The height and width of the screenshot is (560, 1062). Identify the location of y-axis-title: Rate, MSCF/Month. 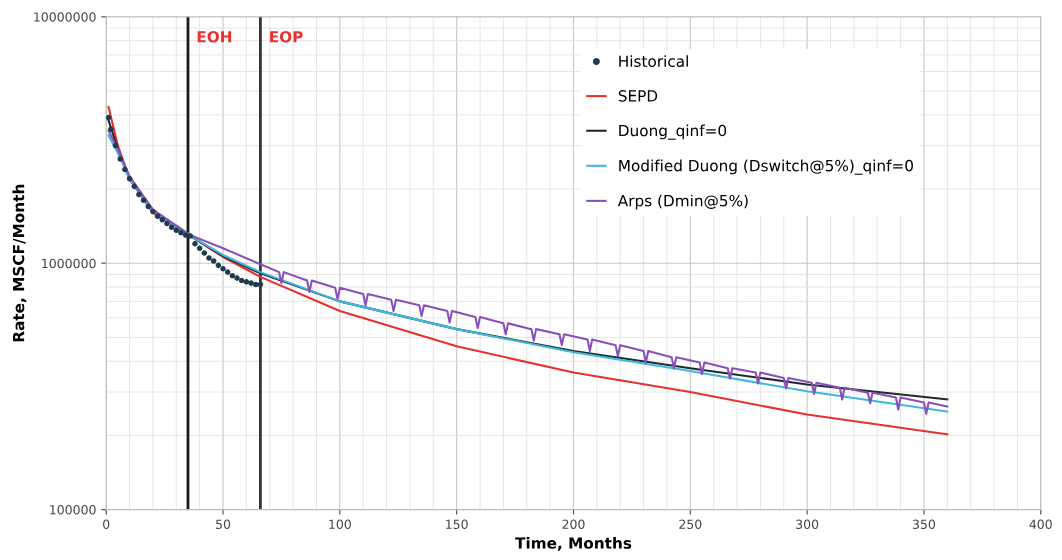
(19, 263).